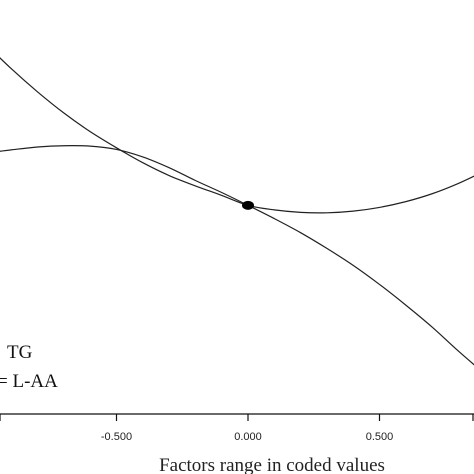  What do you see at coordinates (29, 367) in the screenshot?
I see `legend: TG = L-AA` at bounding box center [29, 367].